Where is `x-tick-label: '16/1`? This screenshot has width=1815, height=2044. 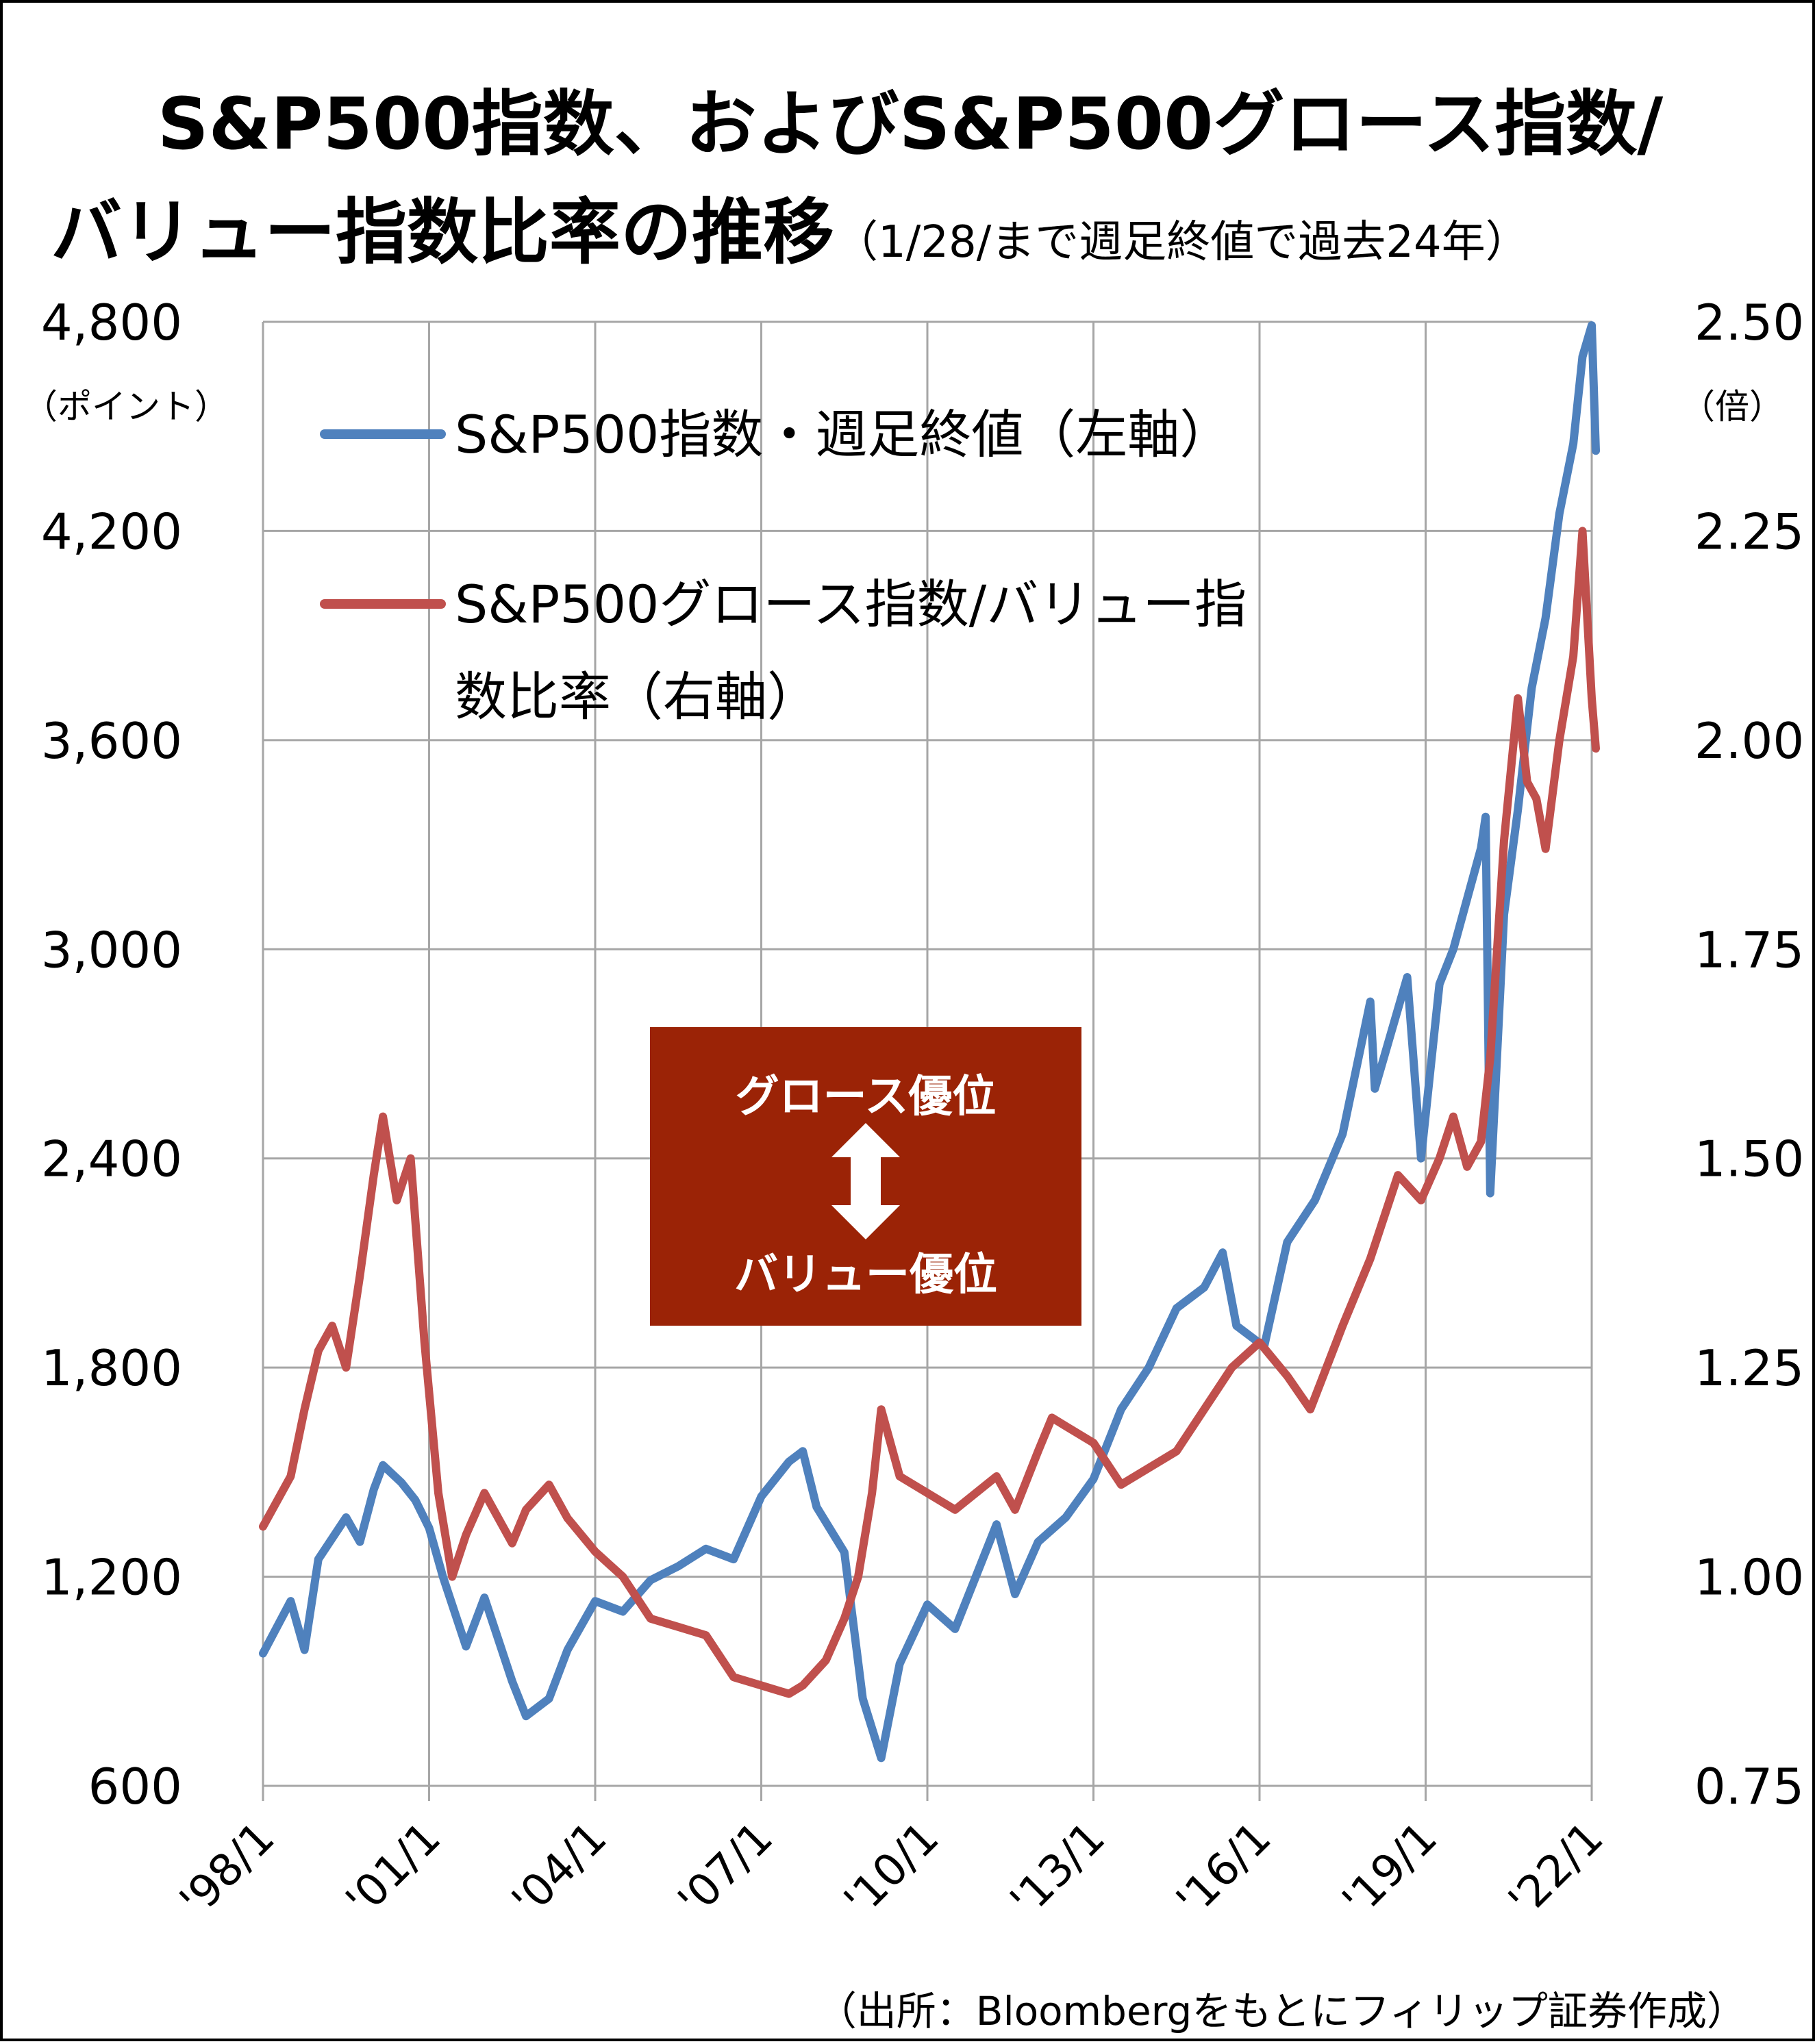 x-tick-label: '16/1 is located at coordinates (1224, 1869).